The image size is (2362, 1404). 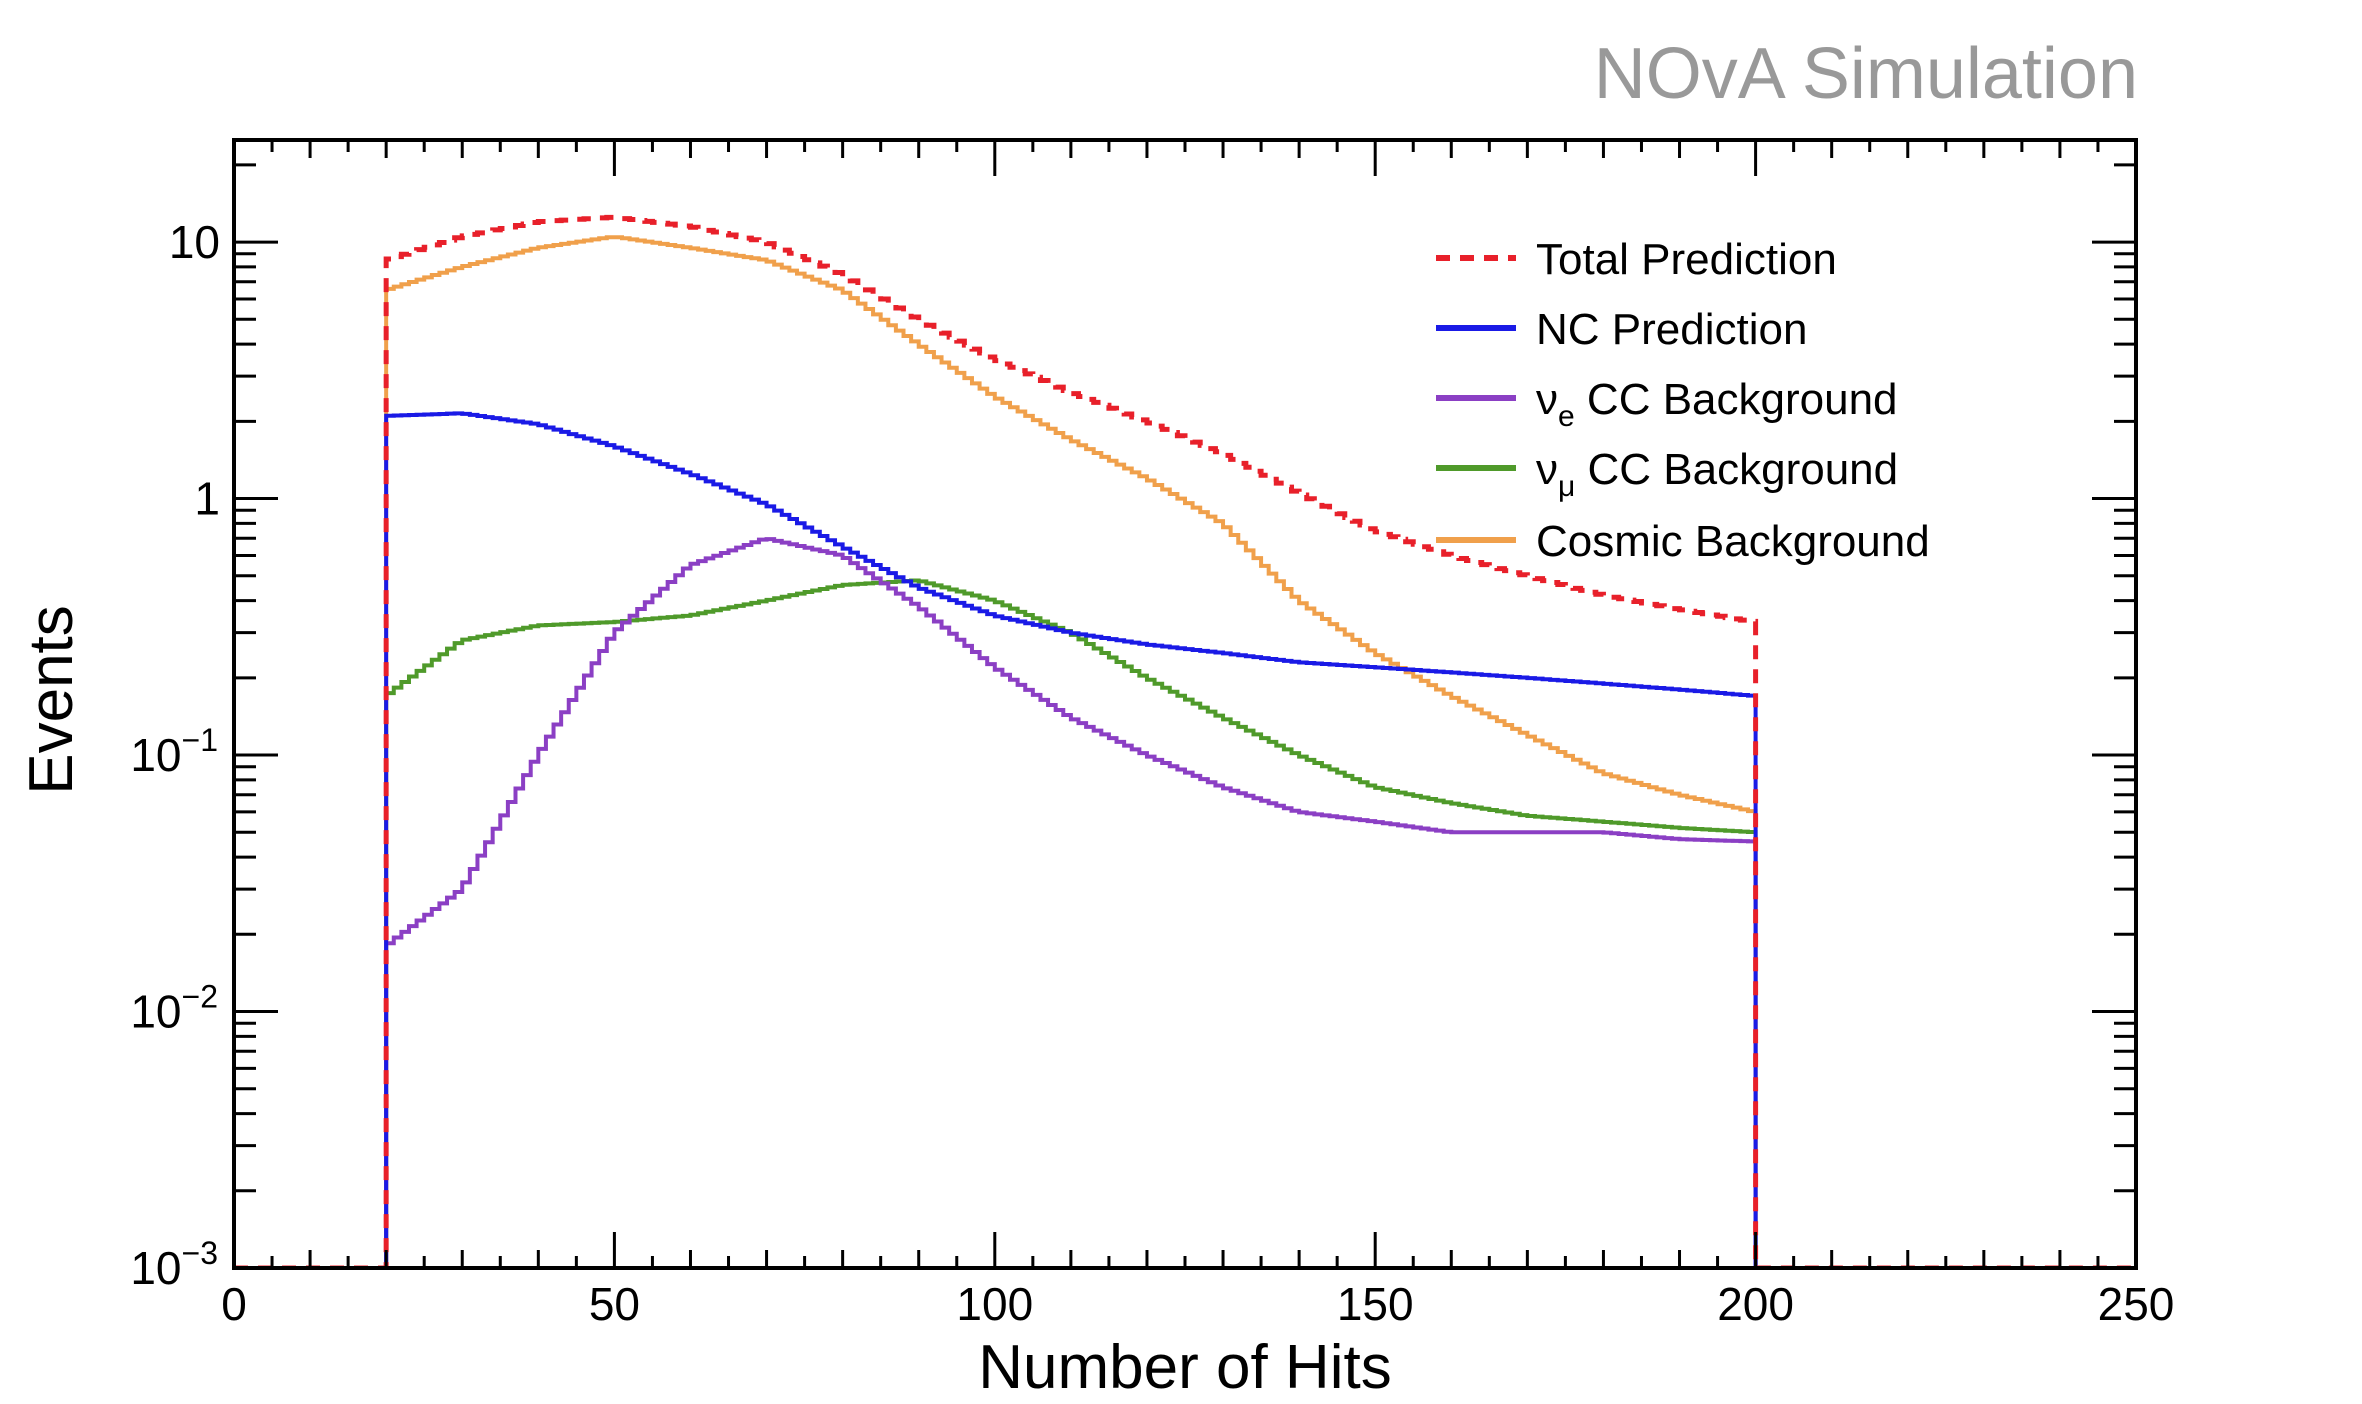 What do you see at coordinates (234, 1304) in the screenshot?
I see `x-tick-label: 0` at bounding box center [234, 1304].